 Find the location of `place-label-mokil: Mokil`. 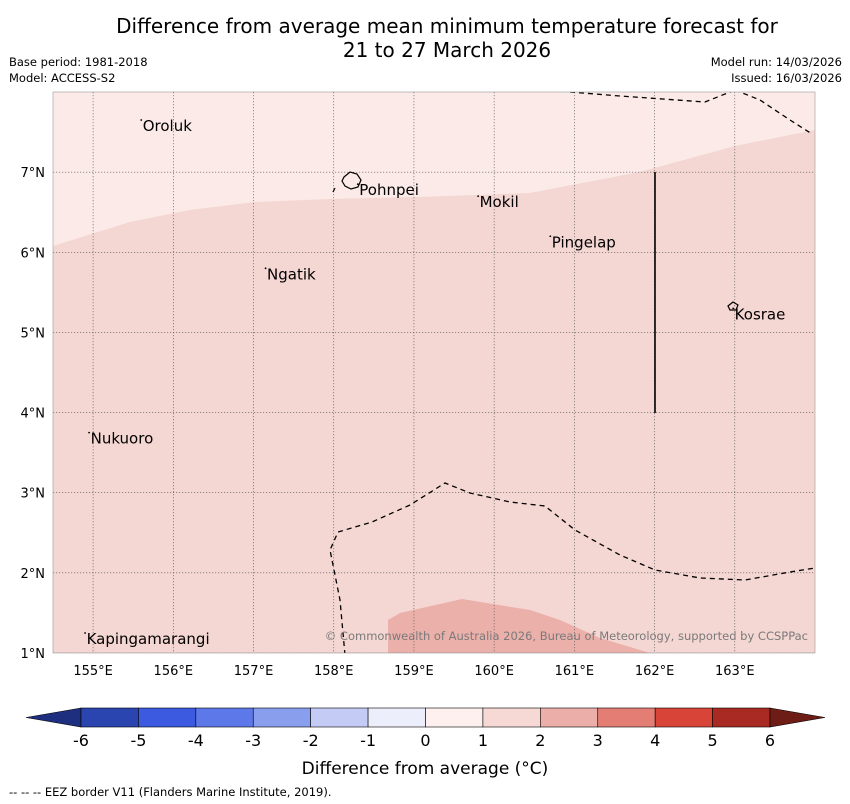

place-label-mokil: Mokil is located at coordinates (499, 202).